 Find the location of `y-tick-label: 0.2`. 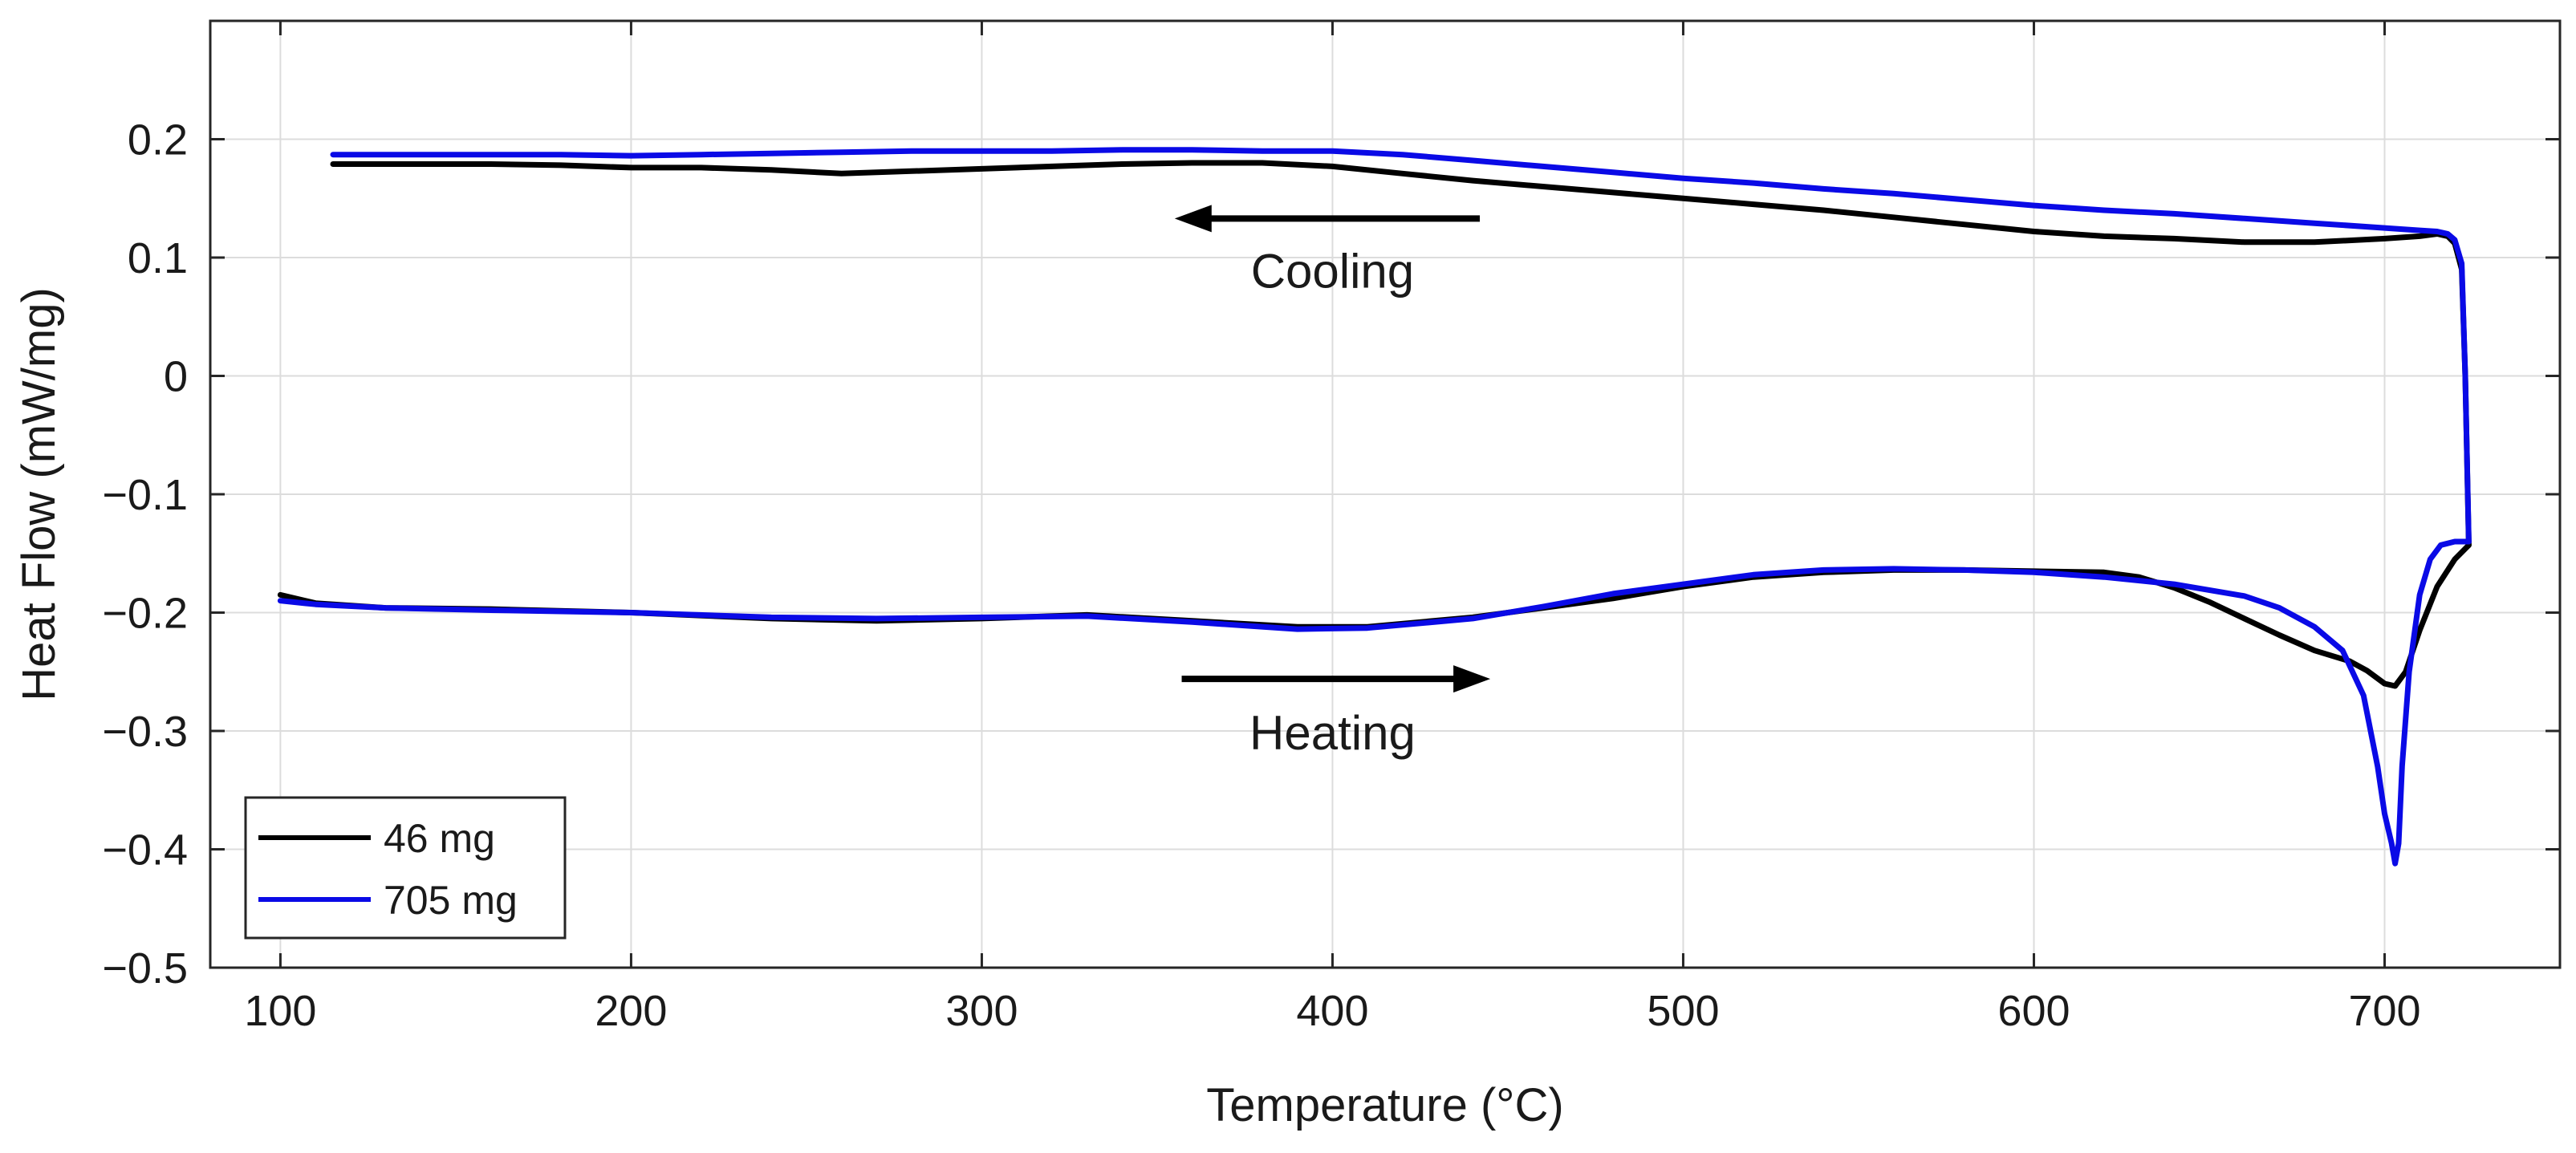

y-tick-label: 0.2 is located at coordinates (158, 140).